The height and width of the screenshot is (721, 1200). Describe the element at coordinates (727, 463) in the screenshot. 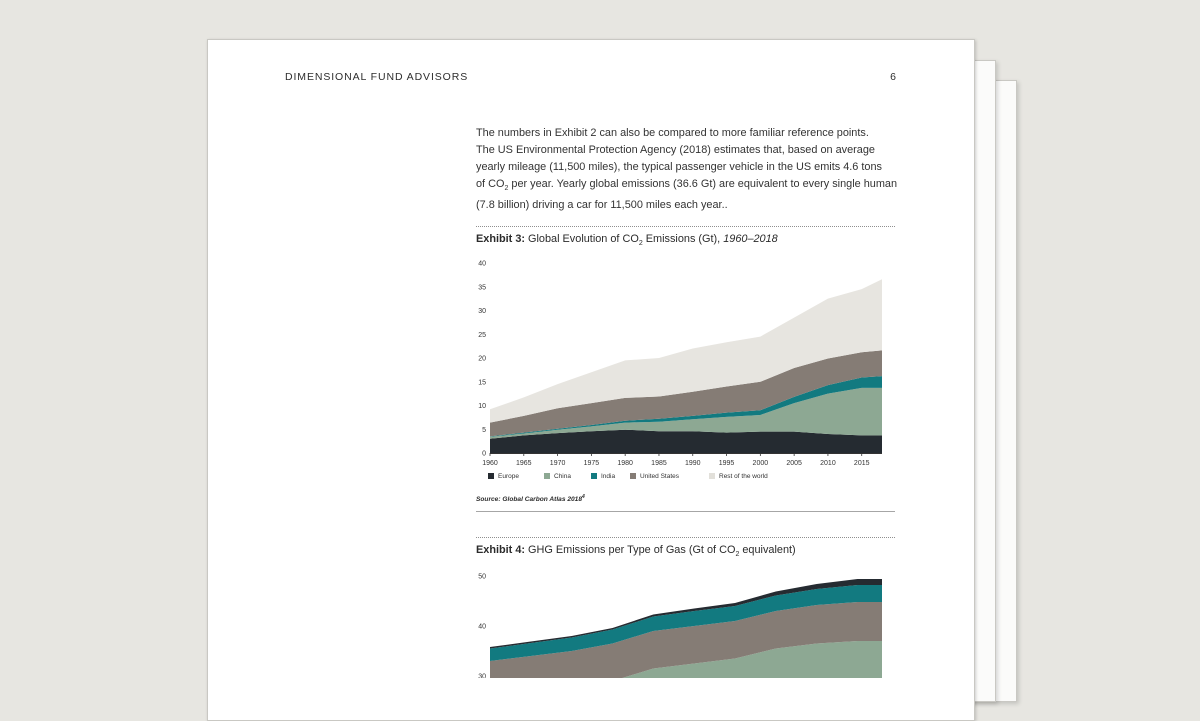

I see `x-tick-label: 1995` at that location.